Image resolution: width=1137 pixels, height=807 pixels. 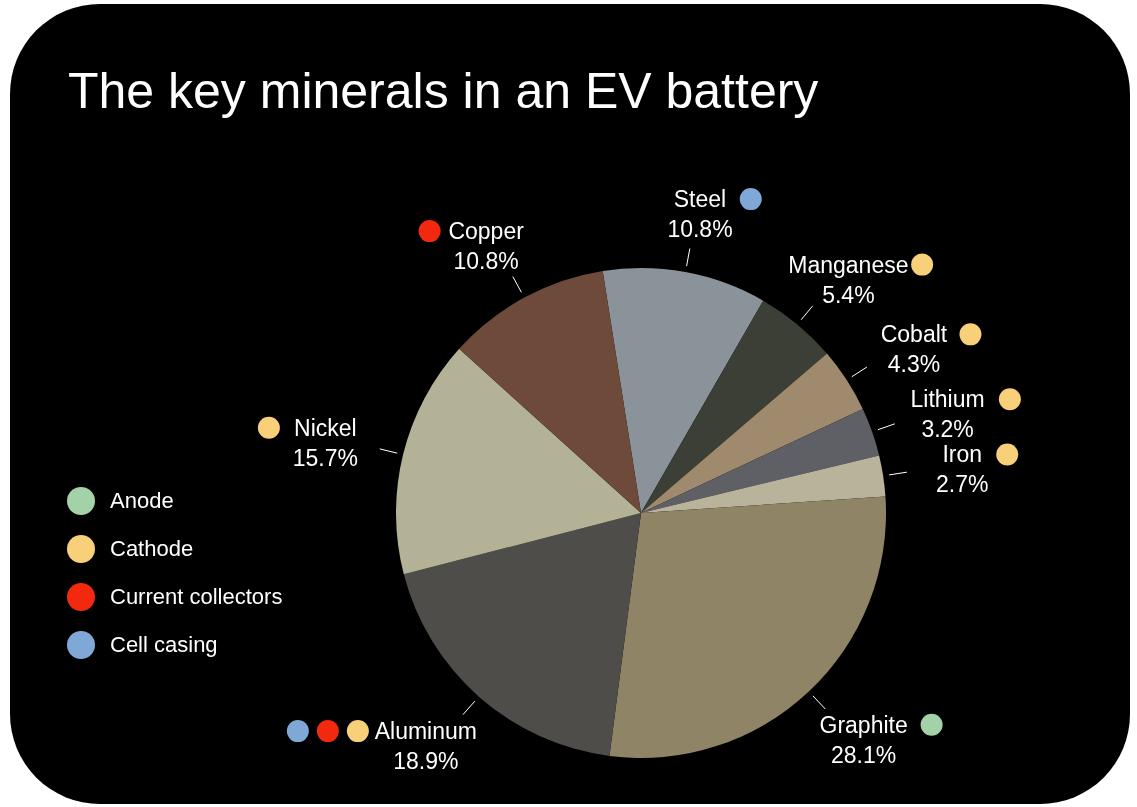 I want to click on data-label: 4.3%, so click(x=914, y=364).